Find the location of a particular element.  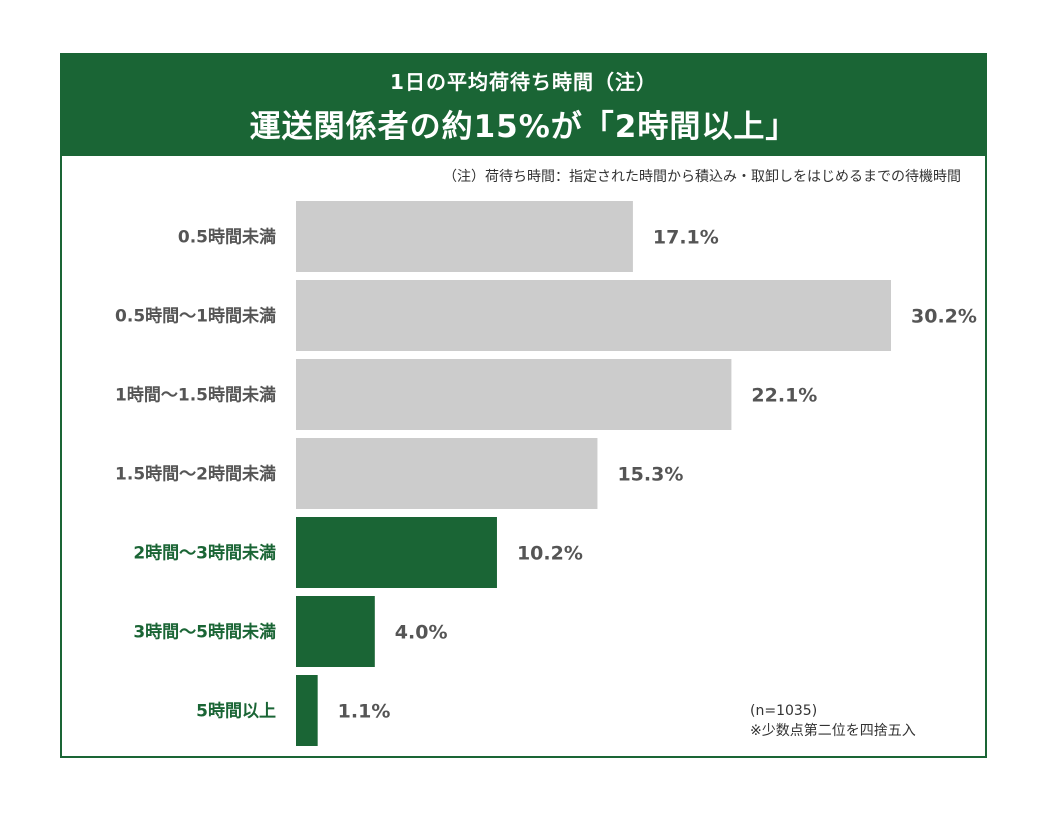

sample-size-note: (n=1035) is located at coordinates (784, 711).